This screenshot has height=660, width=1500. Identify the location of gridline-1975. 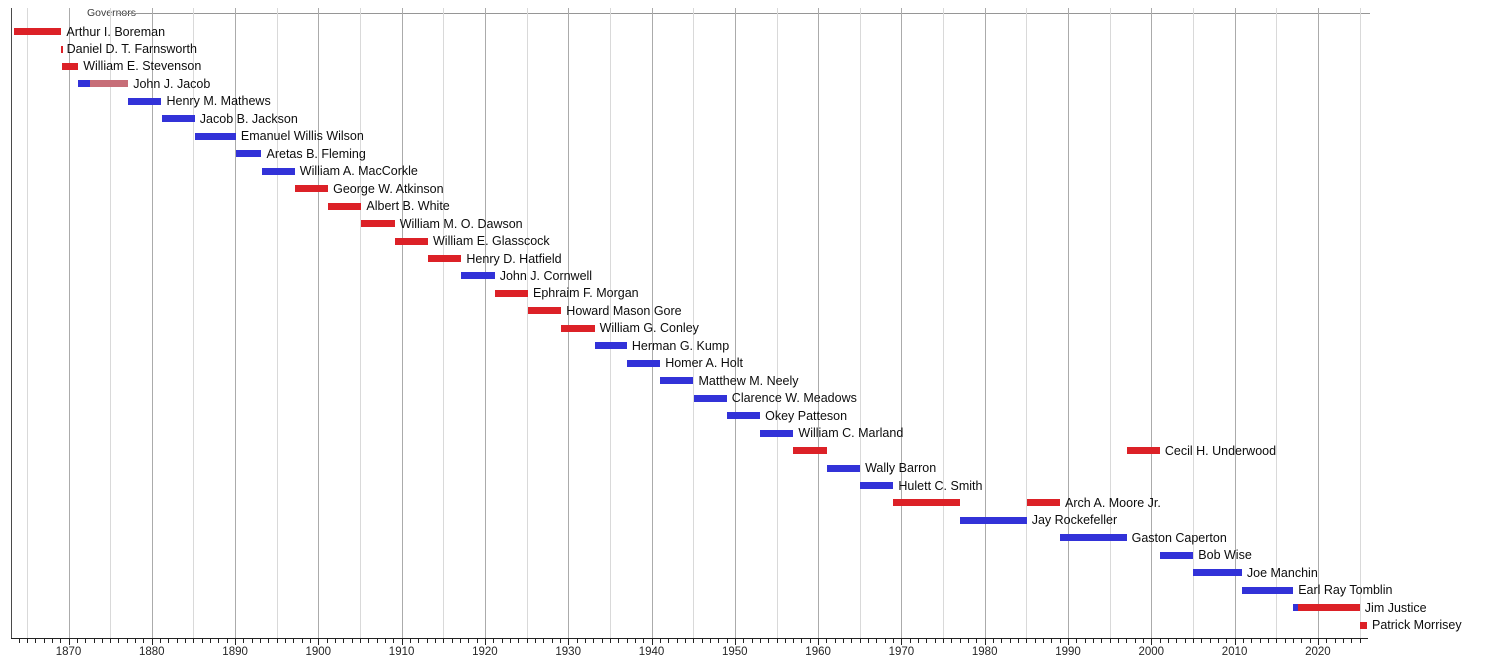
(943, 323).